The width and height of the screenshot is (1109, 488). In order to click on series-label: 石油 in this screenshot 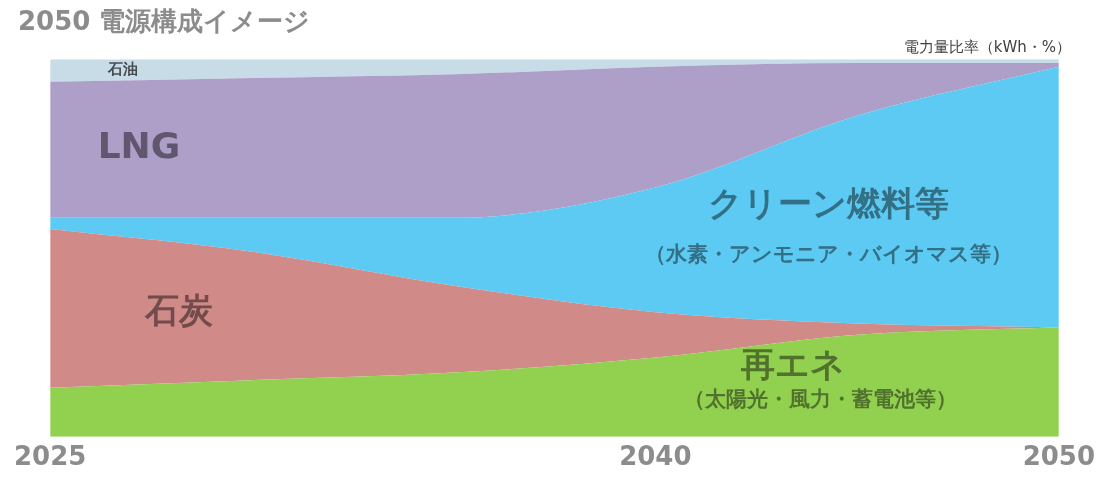, I will do `click(122, 68)`.